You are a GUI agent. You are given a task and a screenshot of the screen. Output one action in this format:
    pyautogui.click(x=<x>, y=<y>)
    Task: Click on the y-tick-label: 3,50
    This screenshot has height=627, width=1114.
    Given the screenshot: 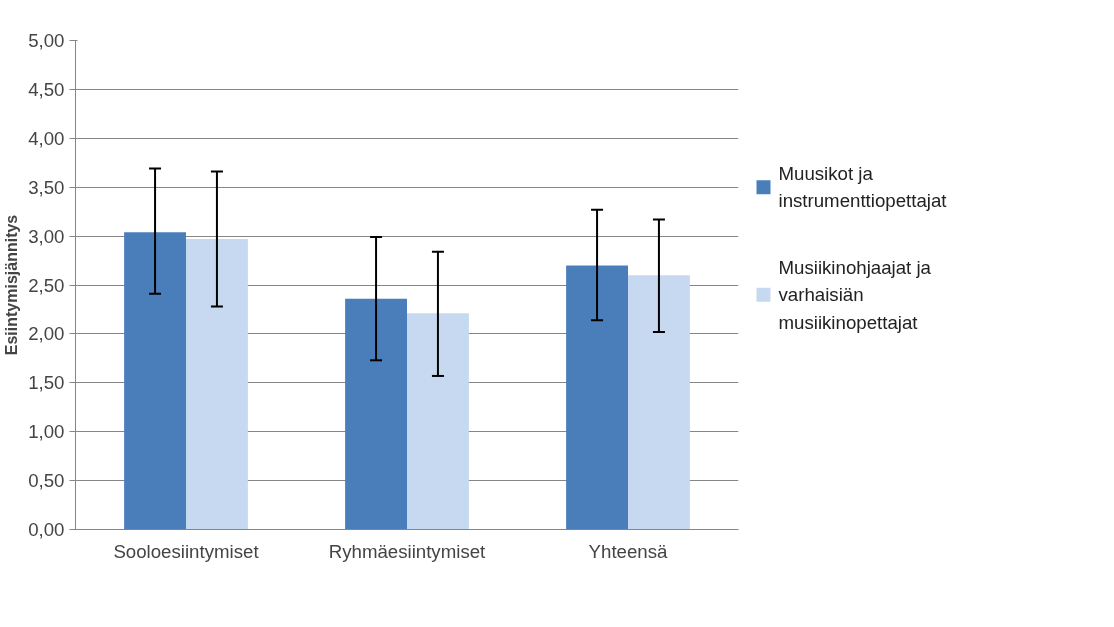 What is the action you would take?
    pyautogui.click(x=46, y=187)
    